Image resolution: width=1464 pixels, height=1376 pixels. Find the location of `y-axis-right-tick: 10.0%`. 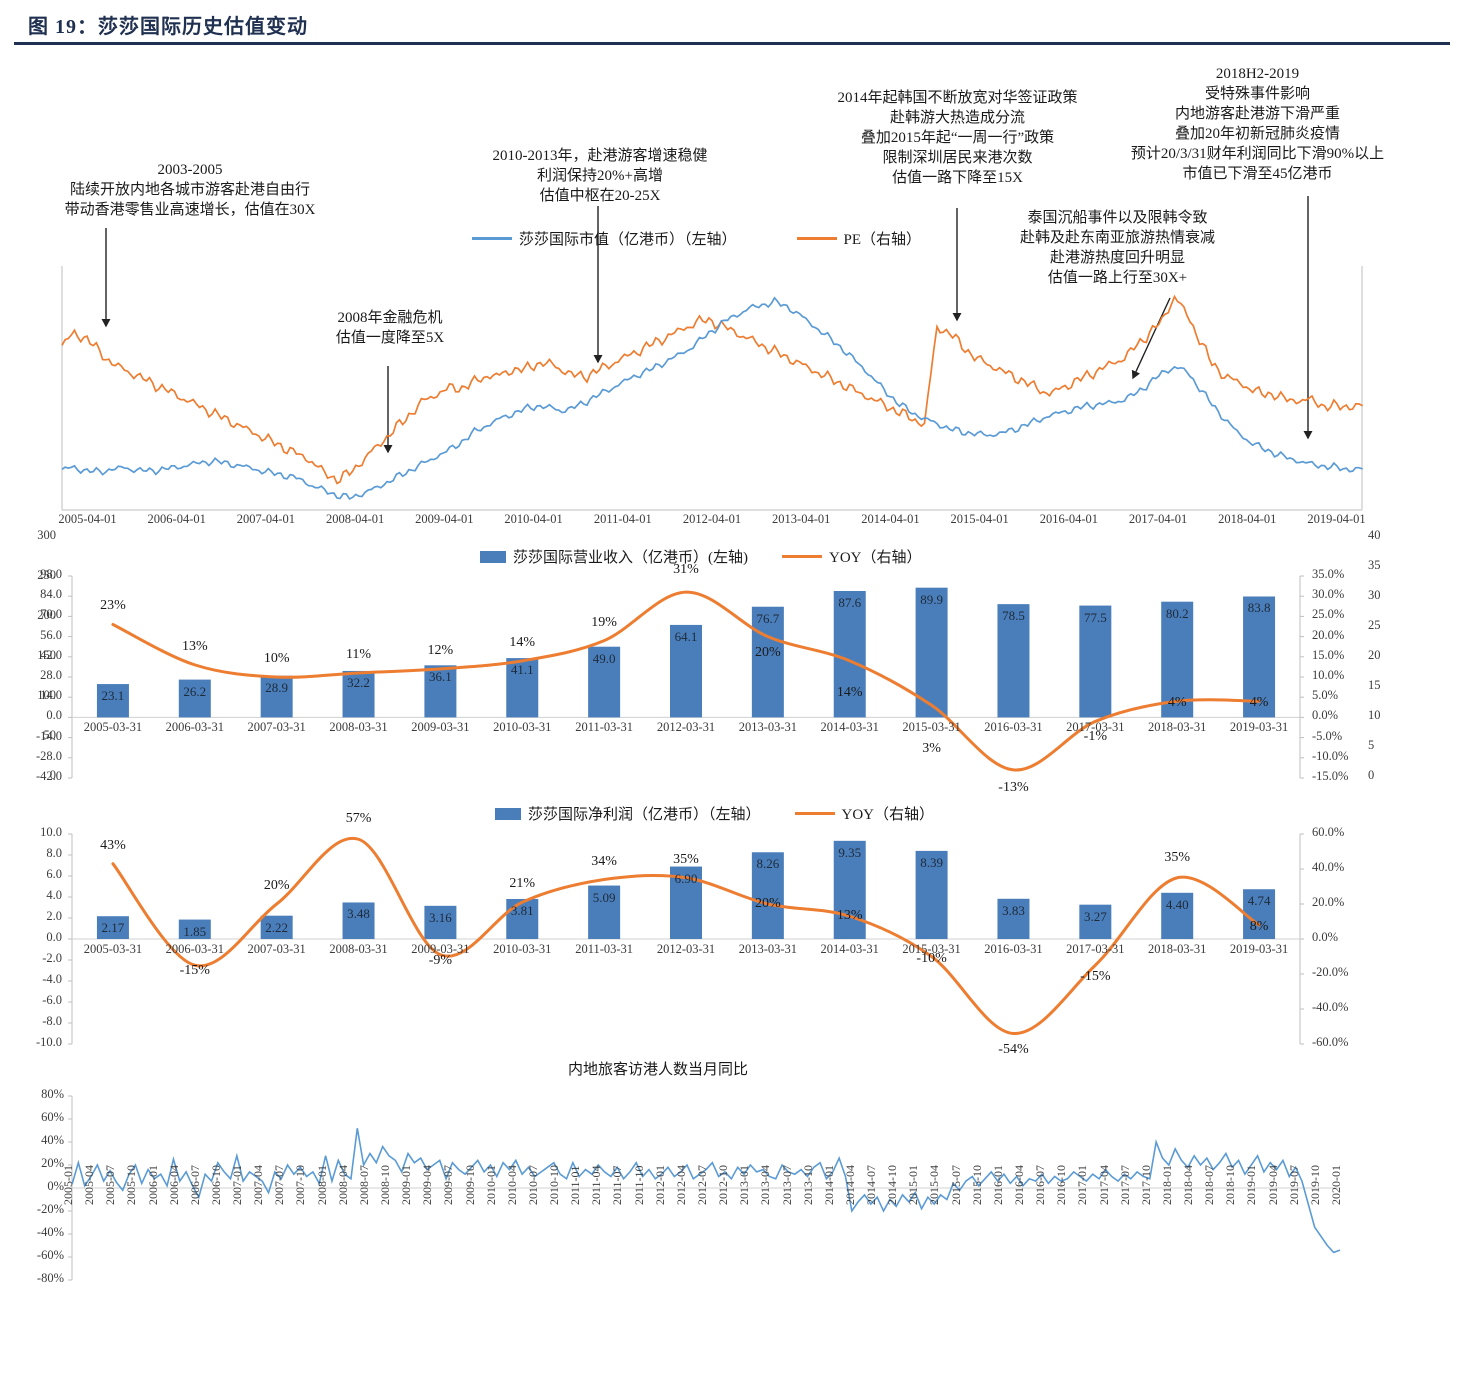

y-axis-right-tick: 10.0% is located at coordinates (1328, 675).